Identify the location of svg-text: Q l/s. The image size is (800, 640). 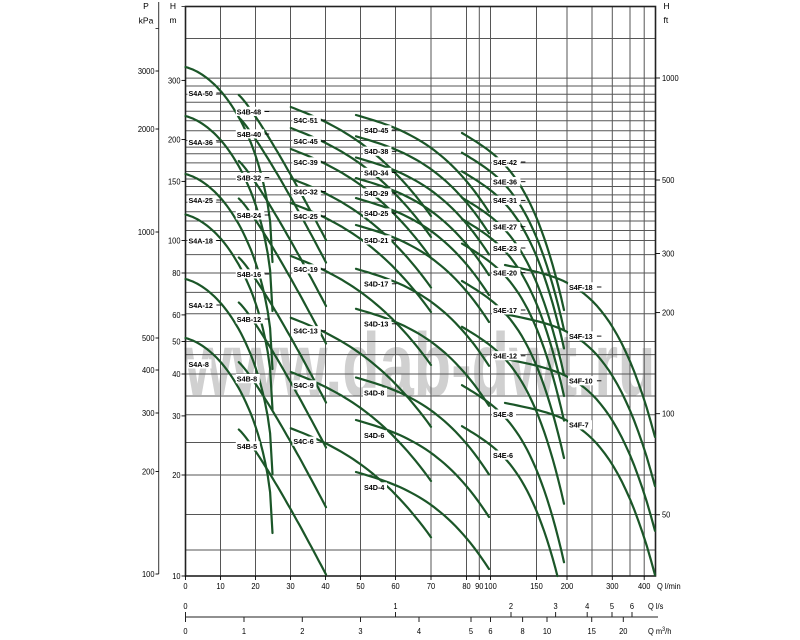
(655, 607).